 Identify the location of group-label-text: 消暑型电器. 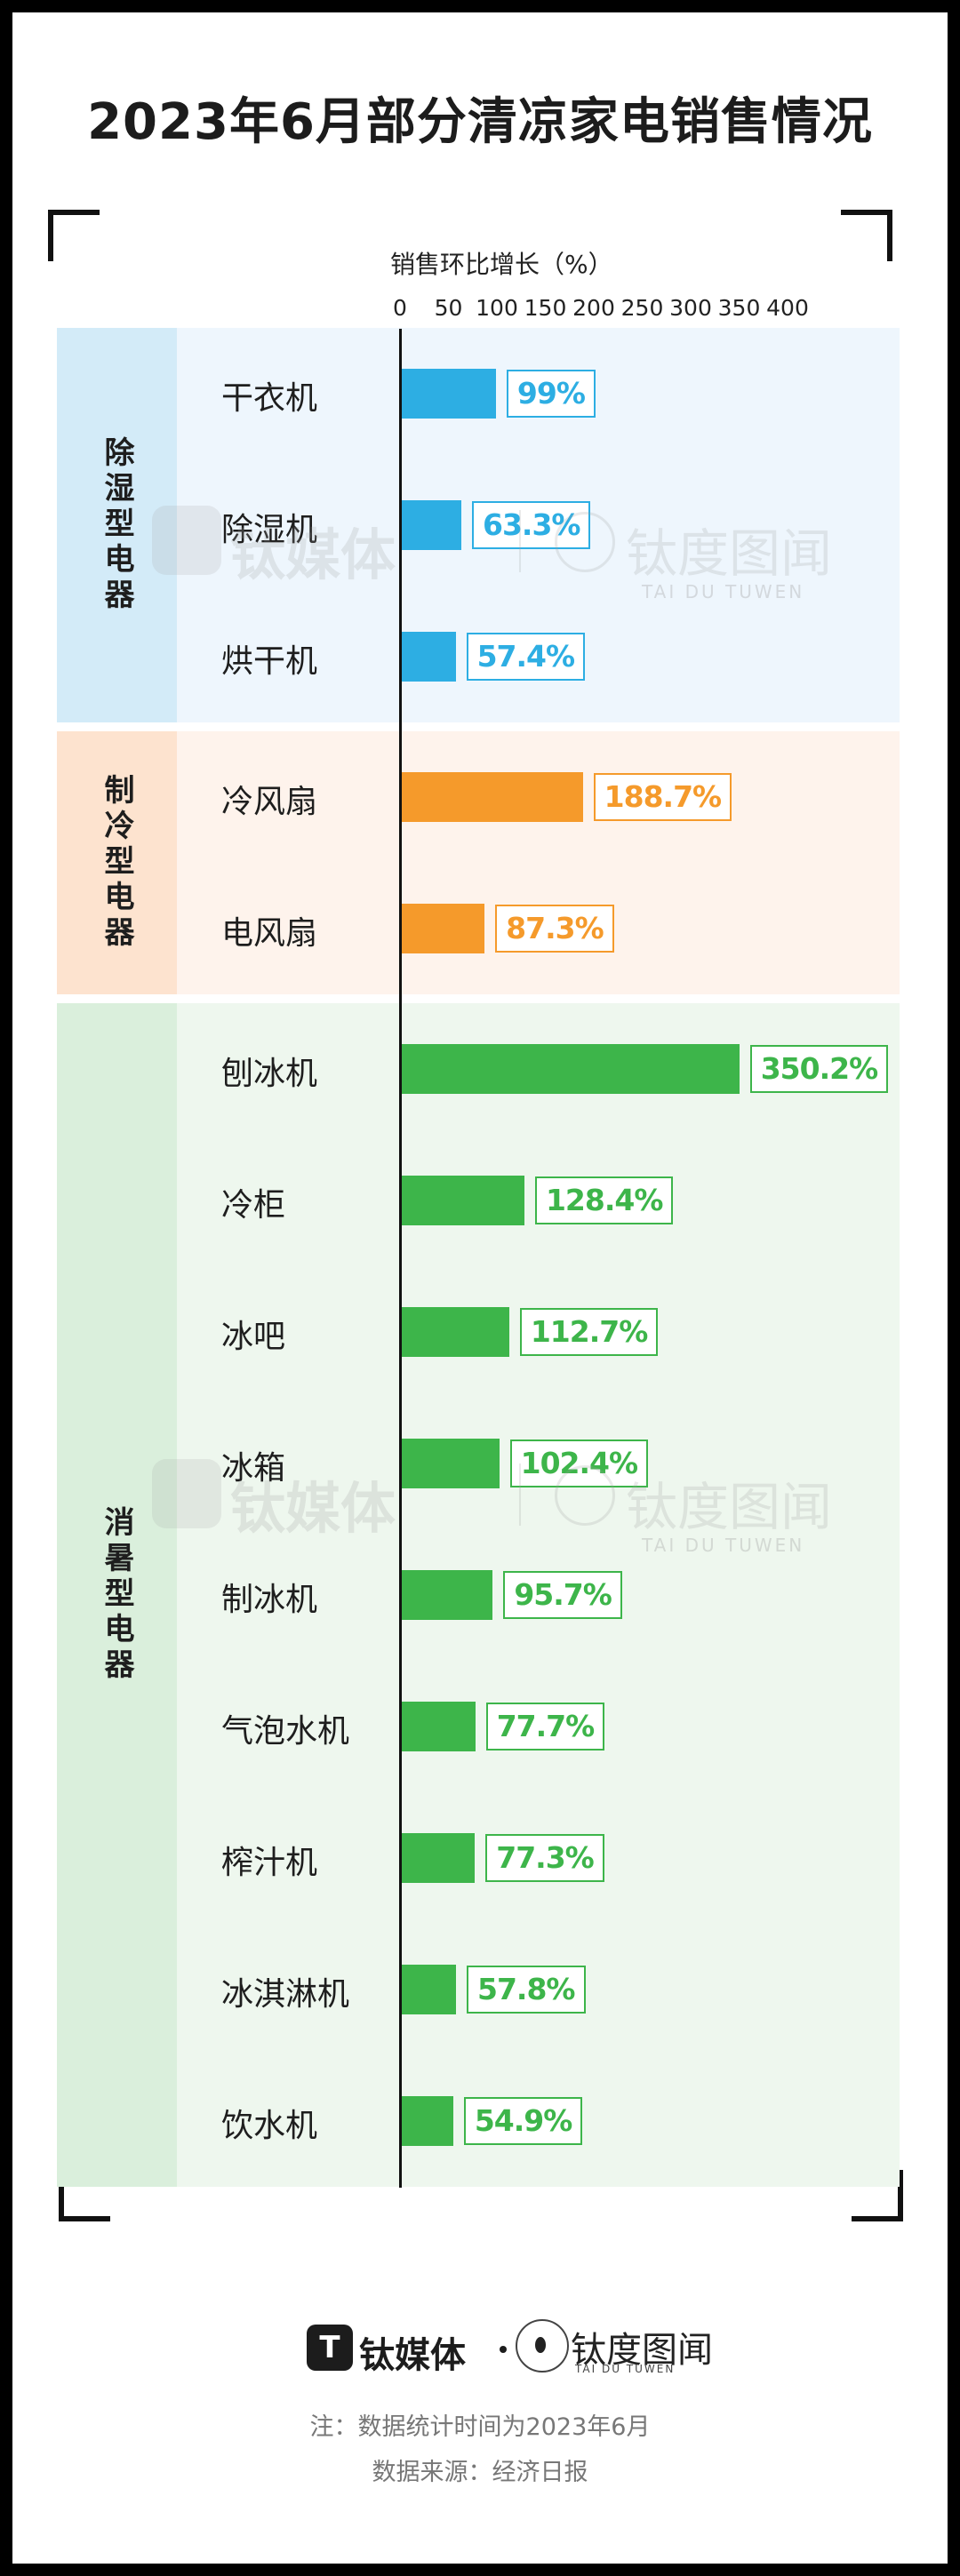
(116, 1595).